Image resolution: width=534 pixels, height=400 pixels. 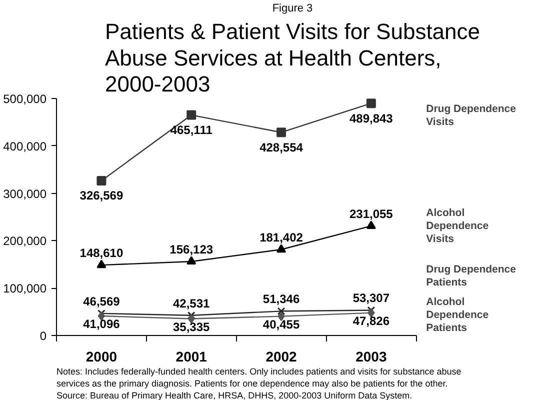 What do you see at coordinates (101, 301) in the screenshot?
I see `data-label: 46,569` at bounding box center [101, 301].